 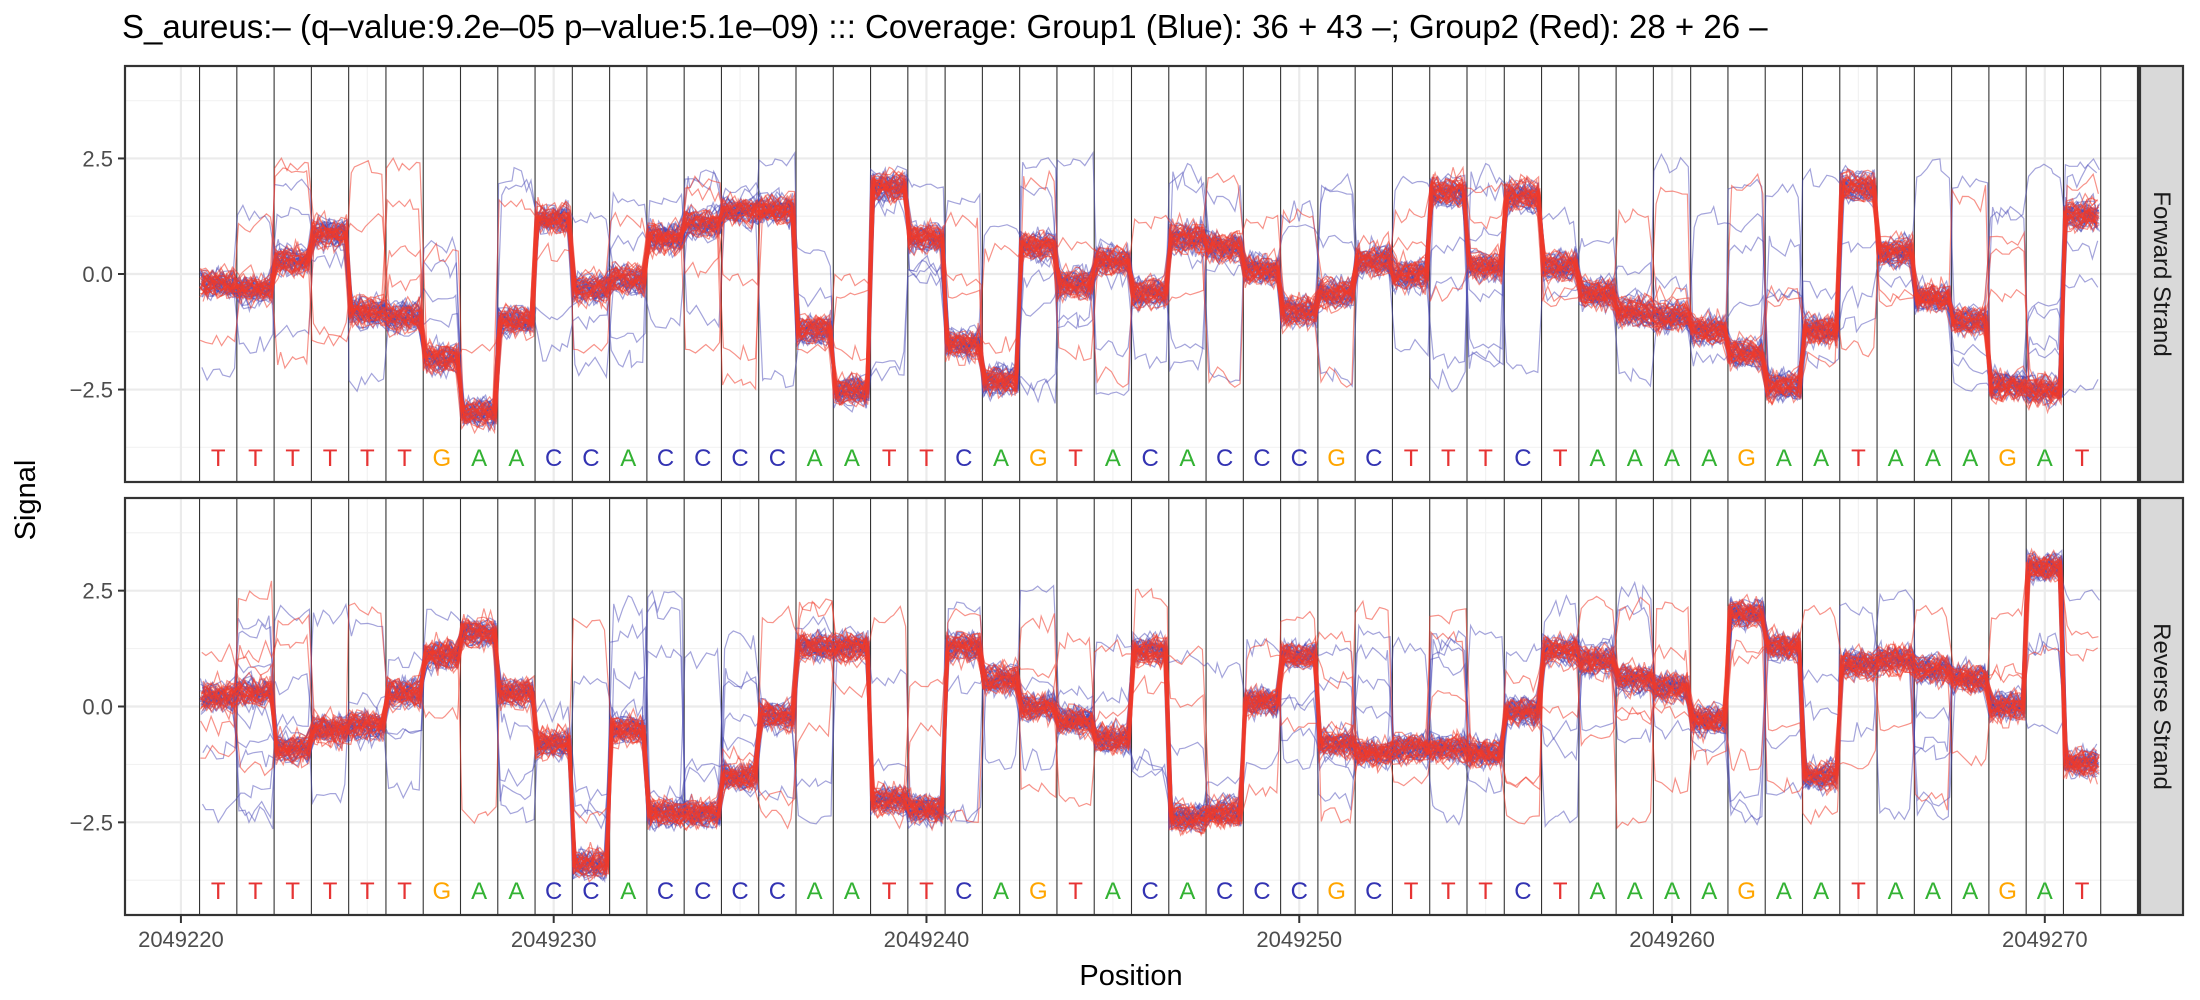 What do you see at coordinates (554, 939) in the screenshot?
I see `x-tick-label: 2049230` at bounding box center [554, 939].